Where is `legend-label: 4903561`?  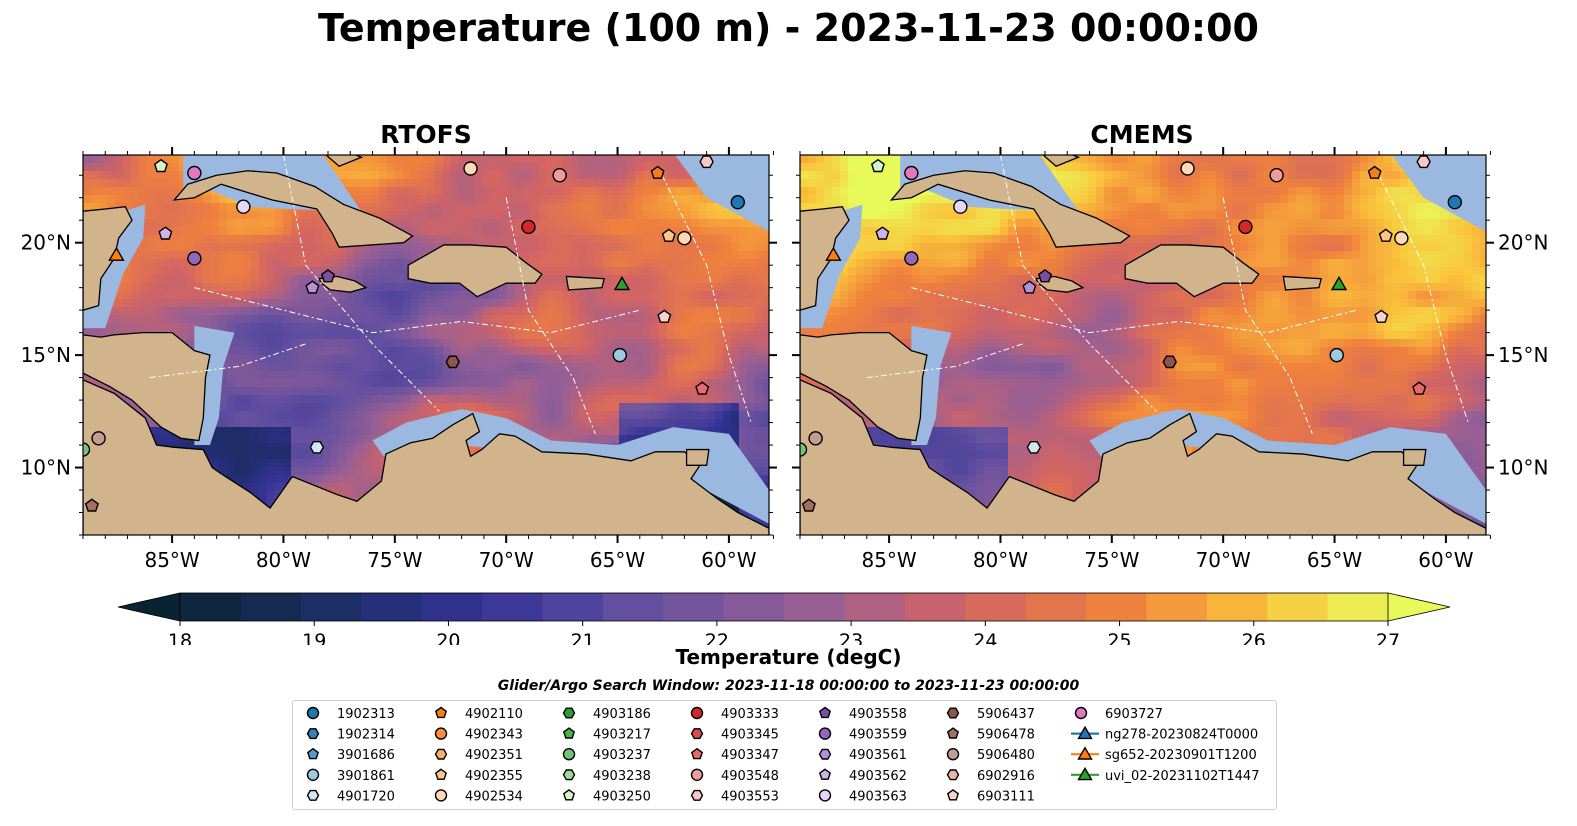 legend-label: 4903561 is located at coordinates (878, 755).